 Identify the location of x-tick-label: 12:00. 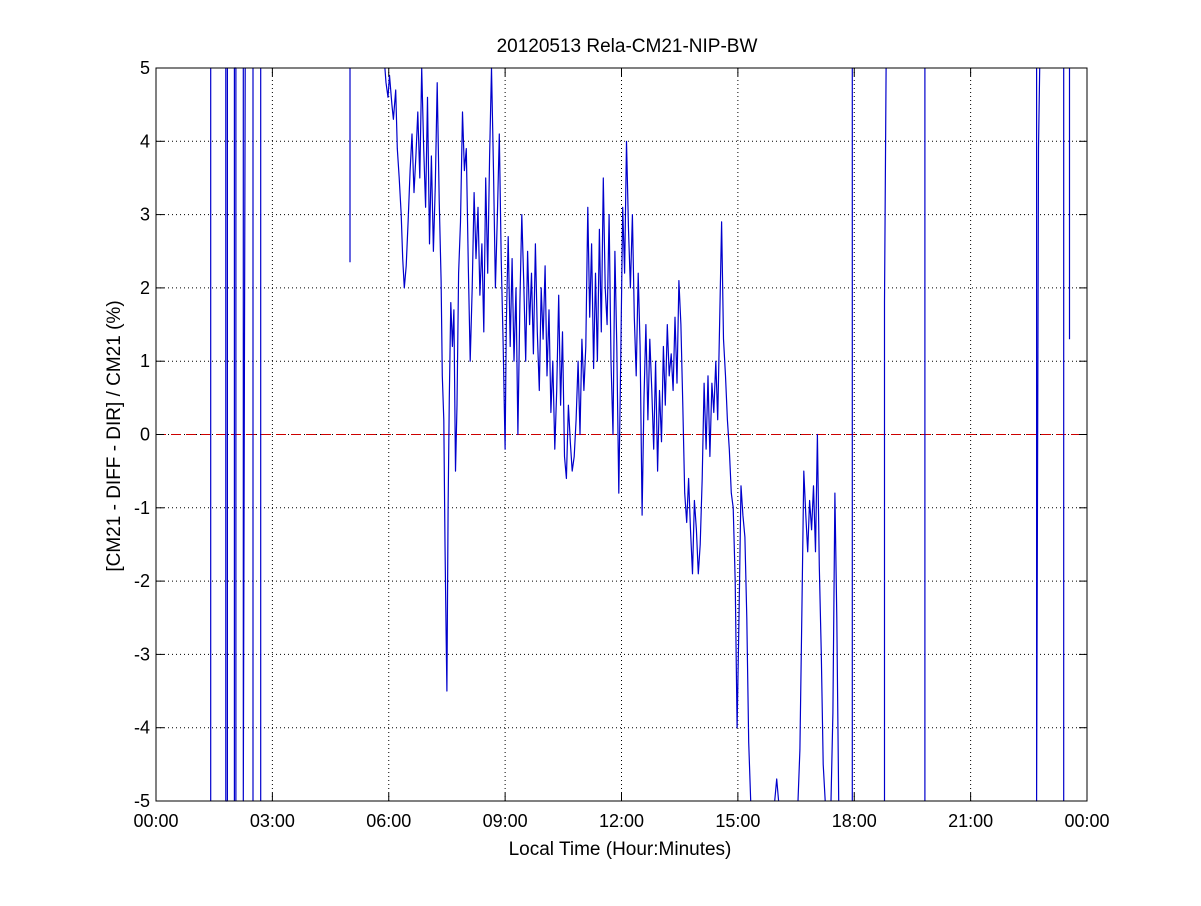
(621, 821).